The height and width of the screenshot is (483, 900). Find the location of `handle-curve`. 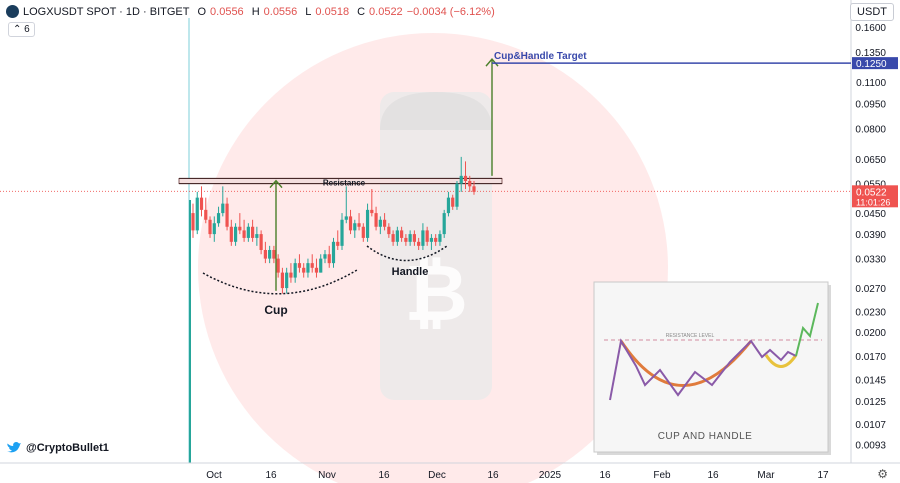

handle-curve is located at coordinates (407, 253).